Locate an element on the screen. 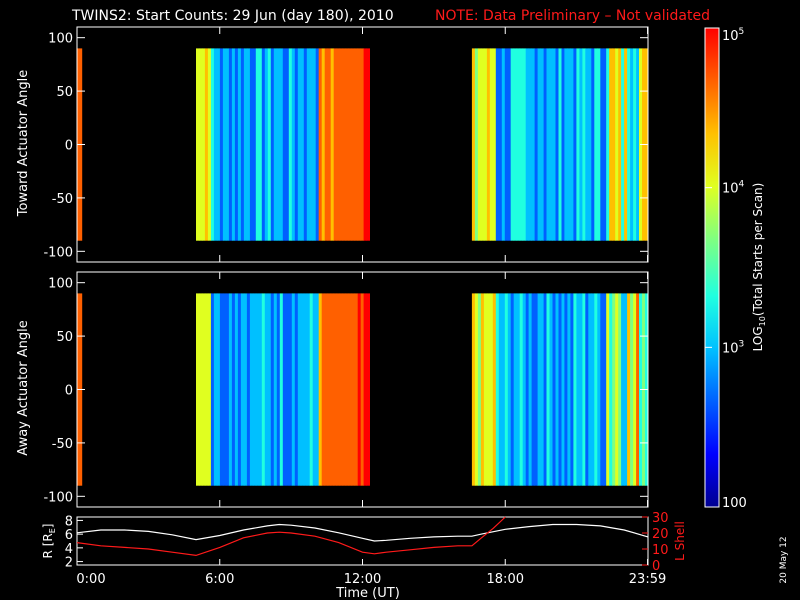 The image size is (800, 600). y-tick-label: 8 is located at coordinates (69, 521).